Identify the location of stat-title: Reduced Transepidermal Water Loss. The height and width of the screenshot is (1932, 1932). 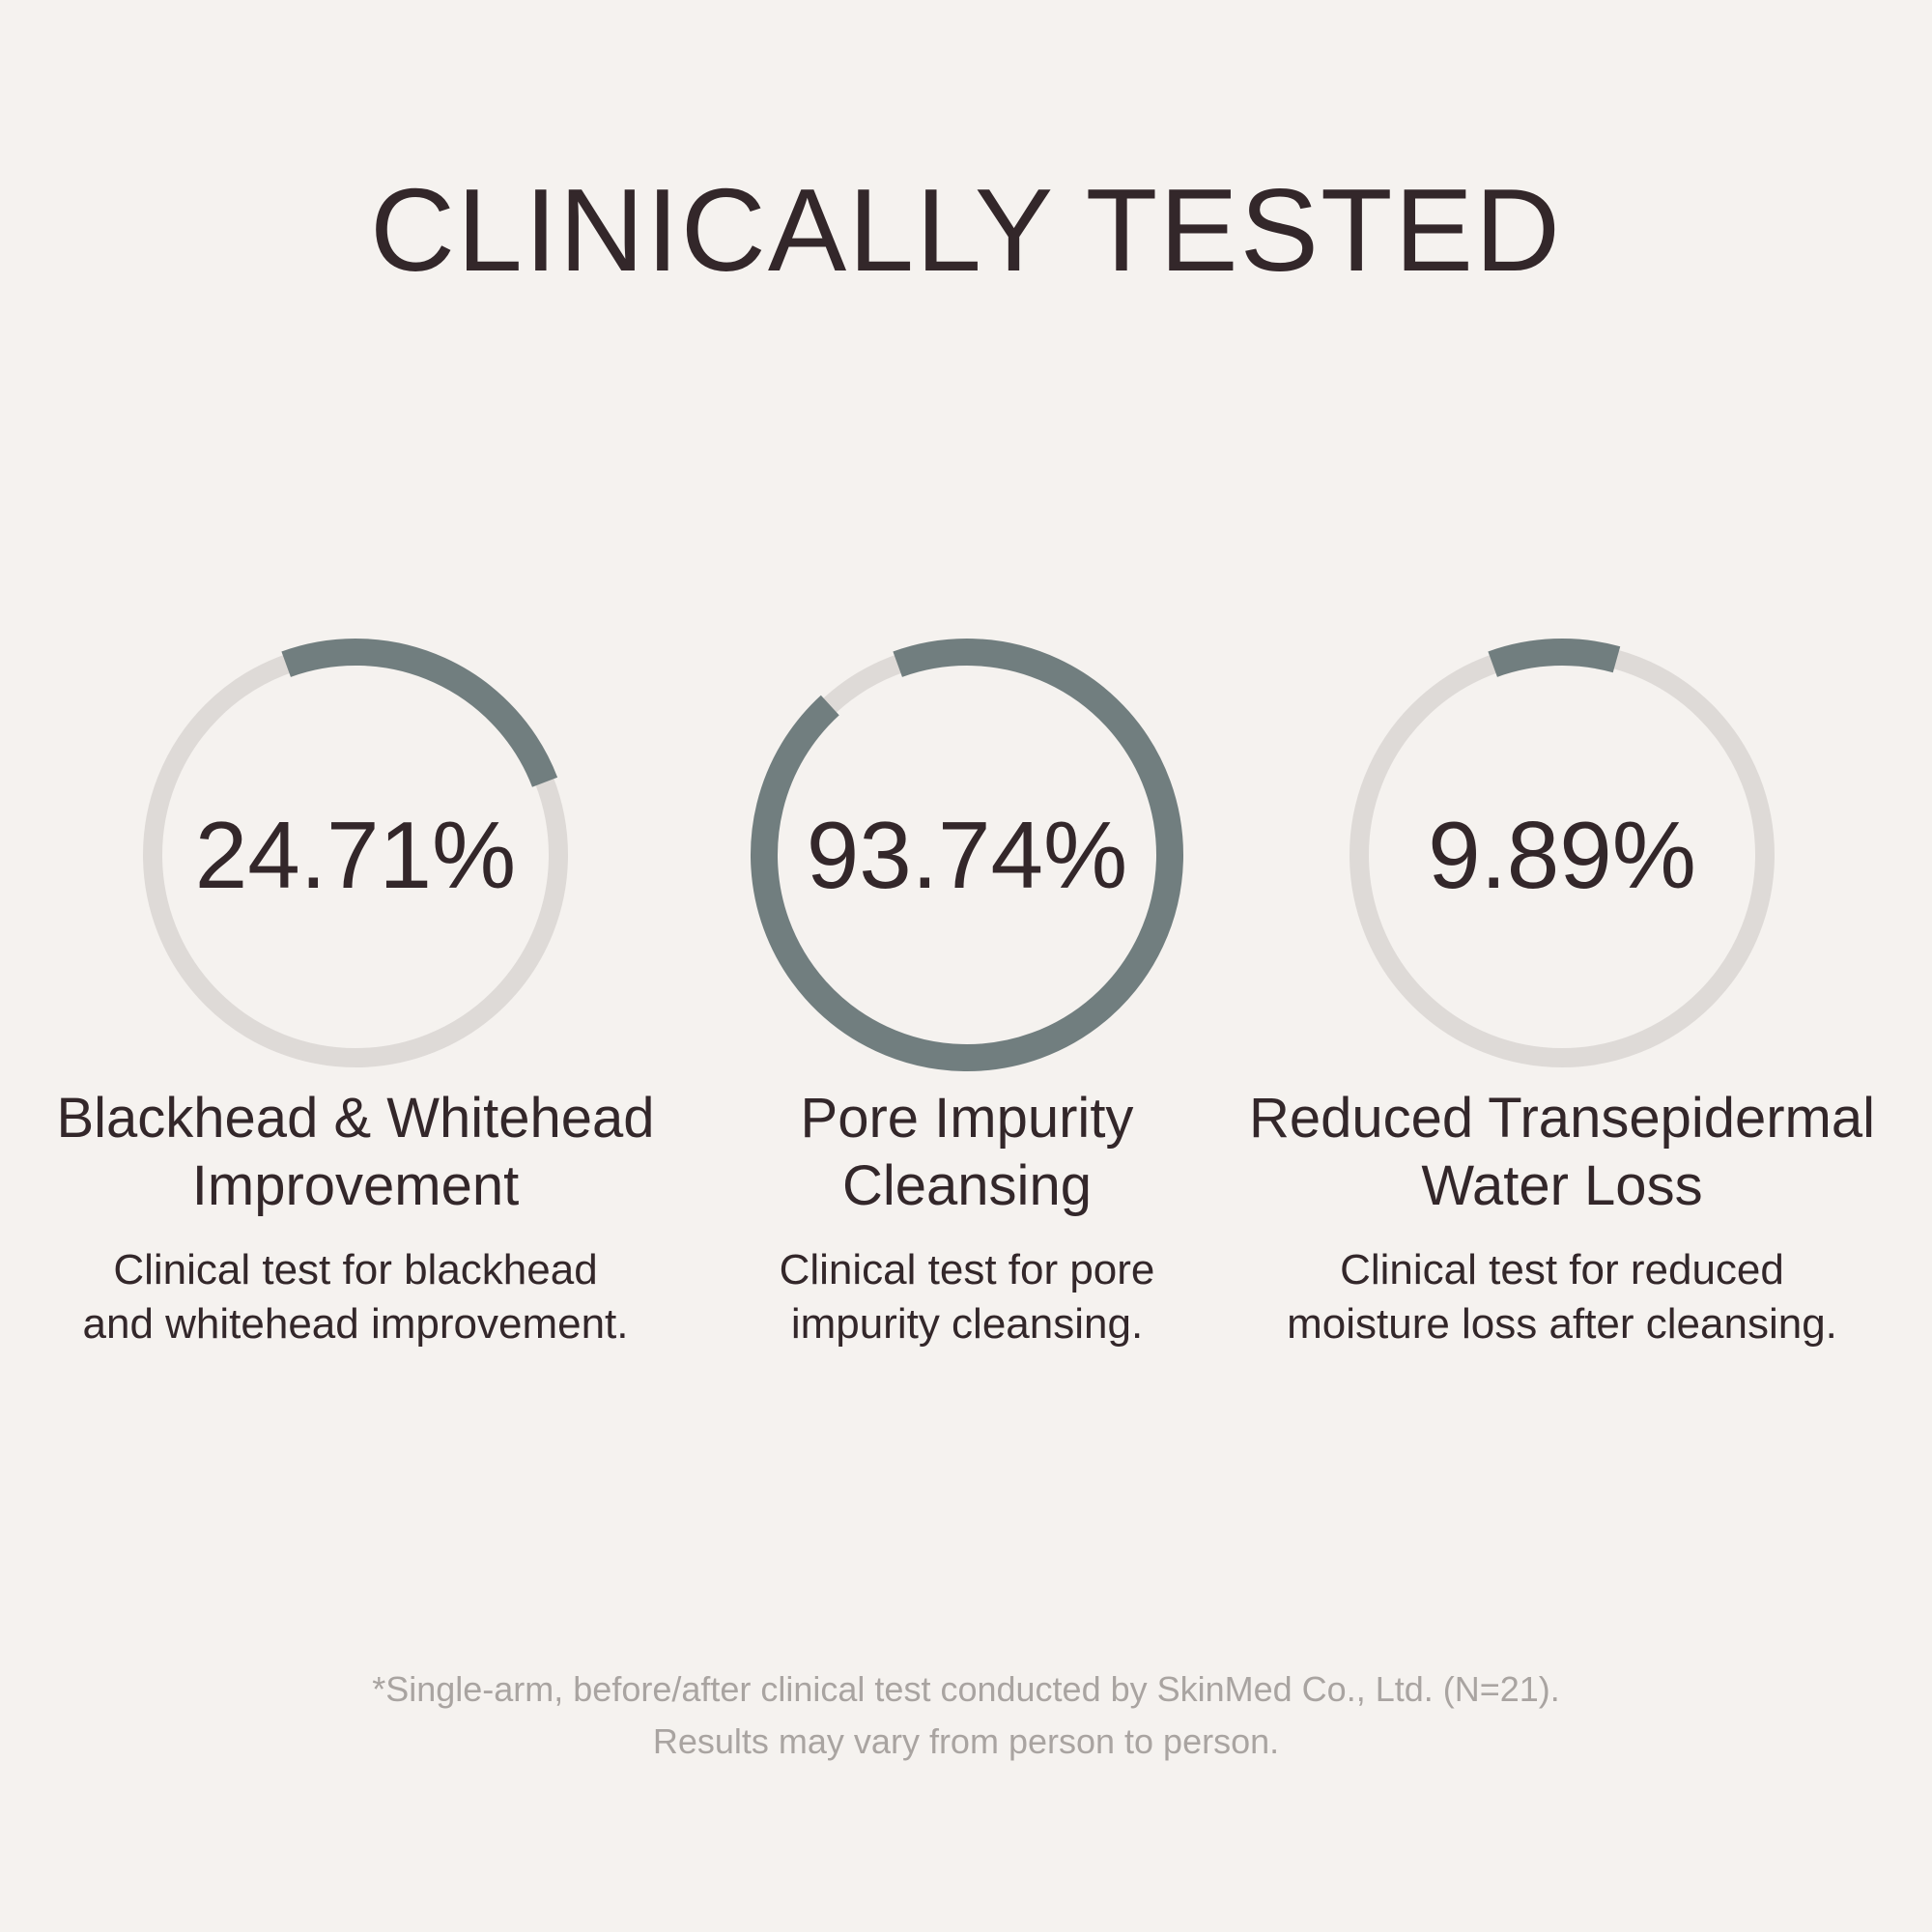
(1562, 1152).